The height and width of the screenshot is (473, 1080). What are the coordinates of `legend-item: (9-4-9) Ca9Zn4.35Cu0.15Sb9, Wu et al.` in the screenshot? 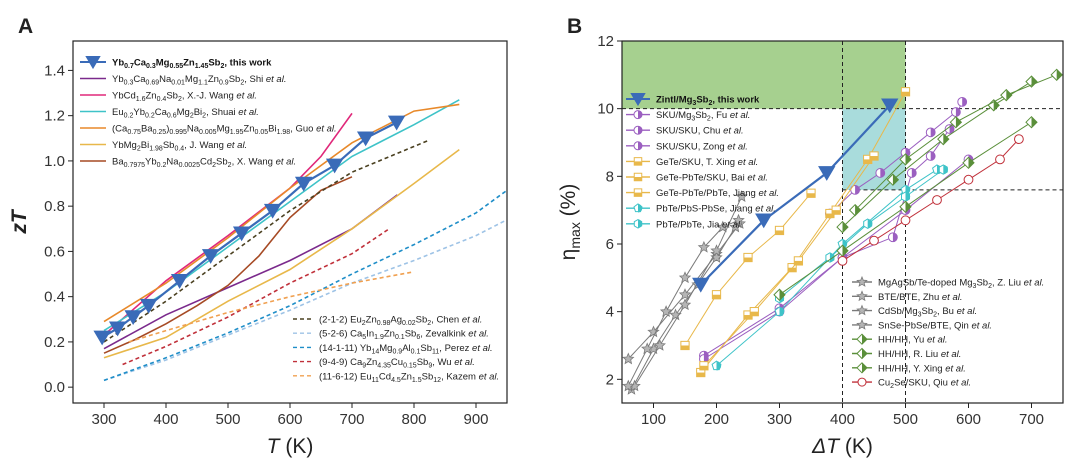 It's located at (384, 363).